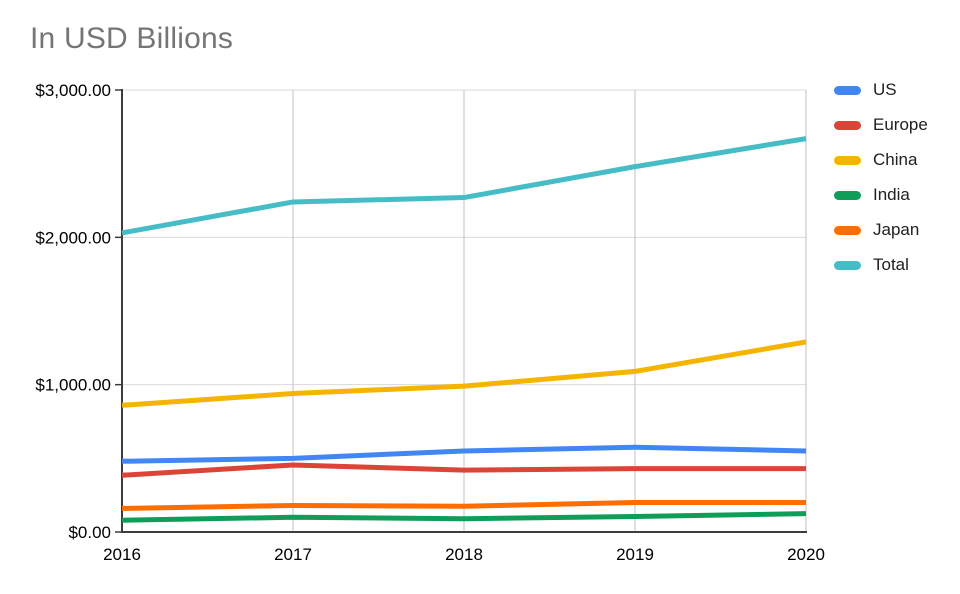 The image size is (960, 594). Describe the element at coordinates (847, 195) in the screenshot. I see `legend-swatch-india` at that location.